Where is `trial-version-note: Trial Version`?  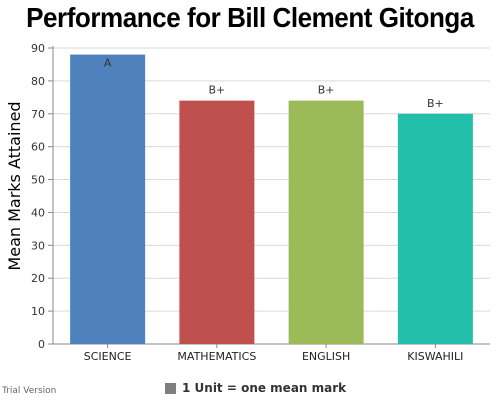
trial-version-note: Trial Version is located at coordinates (29, 391).